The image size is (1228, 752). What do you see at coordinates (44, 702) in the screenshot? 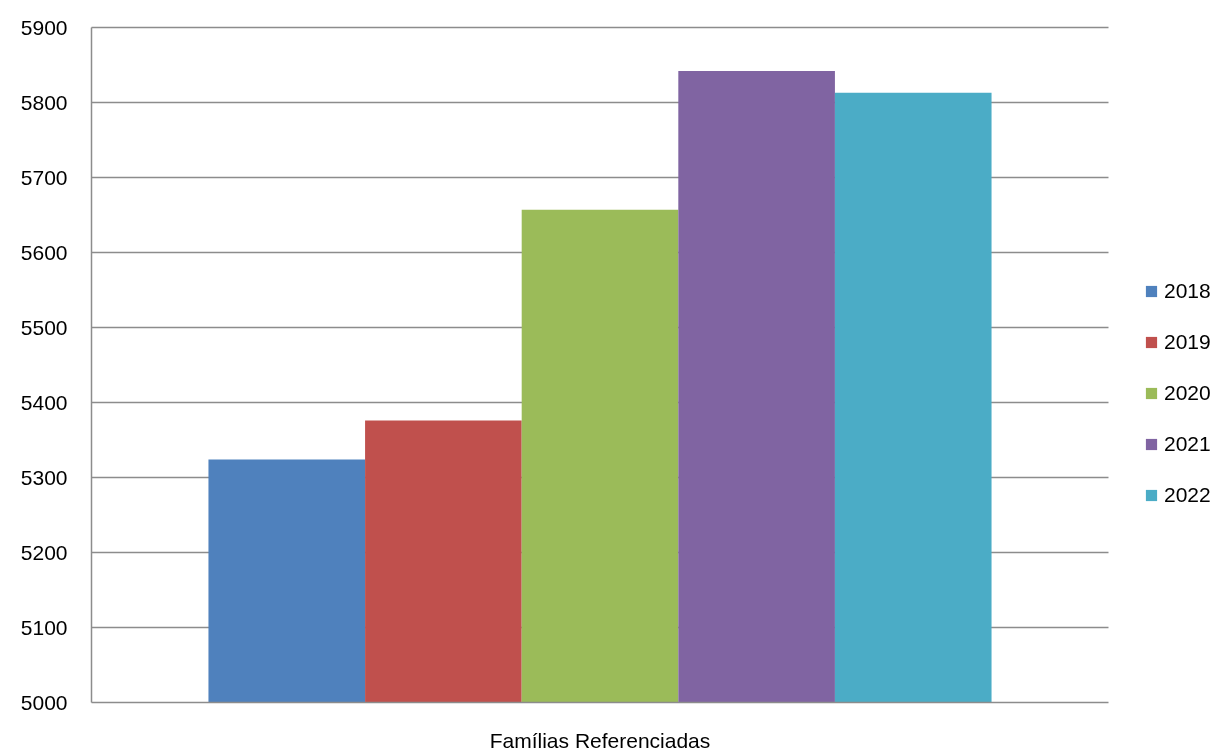
I see `y-tick-label: 5000` at bounding box center [44, 702].